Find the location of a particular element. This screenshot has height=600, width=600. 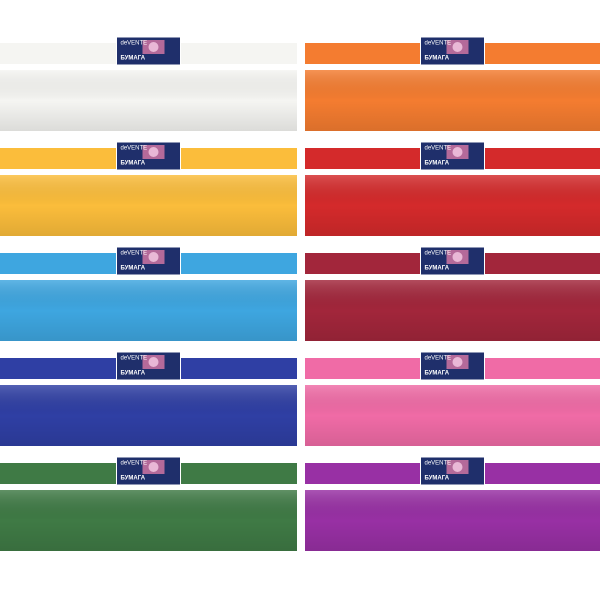

label-body is located at coordinates (452, 261).